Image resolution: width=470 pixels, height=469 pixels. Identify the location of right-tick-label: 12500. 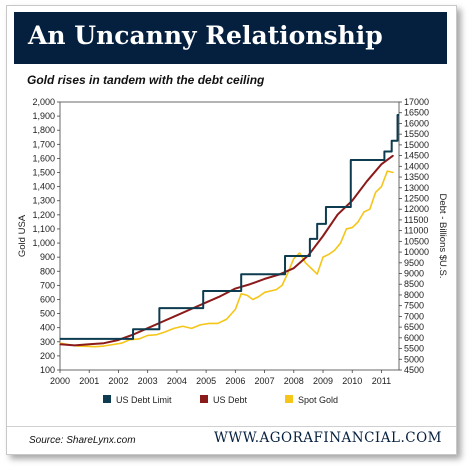
(416, 198).